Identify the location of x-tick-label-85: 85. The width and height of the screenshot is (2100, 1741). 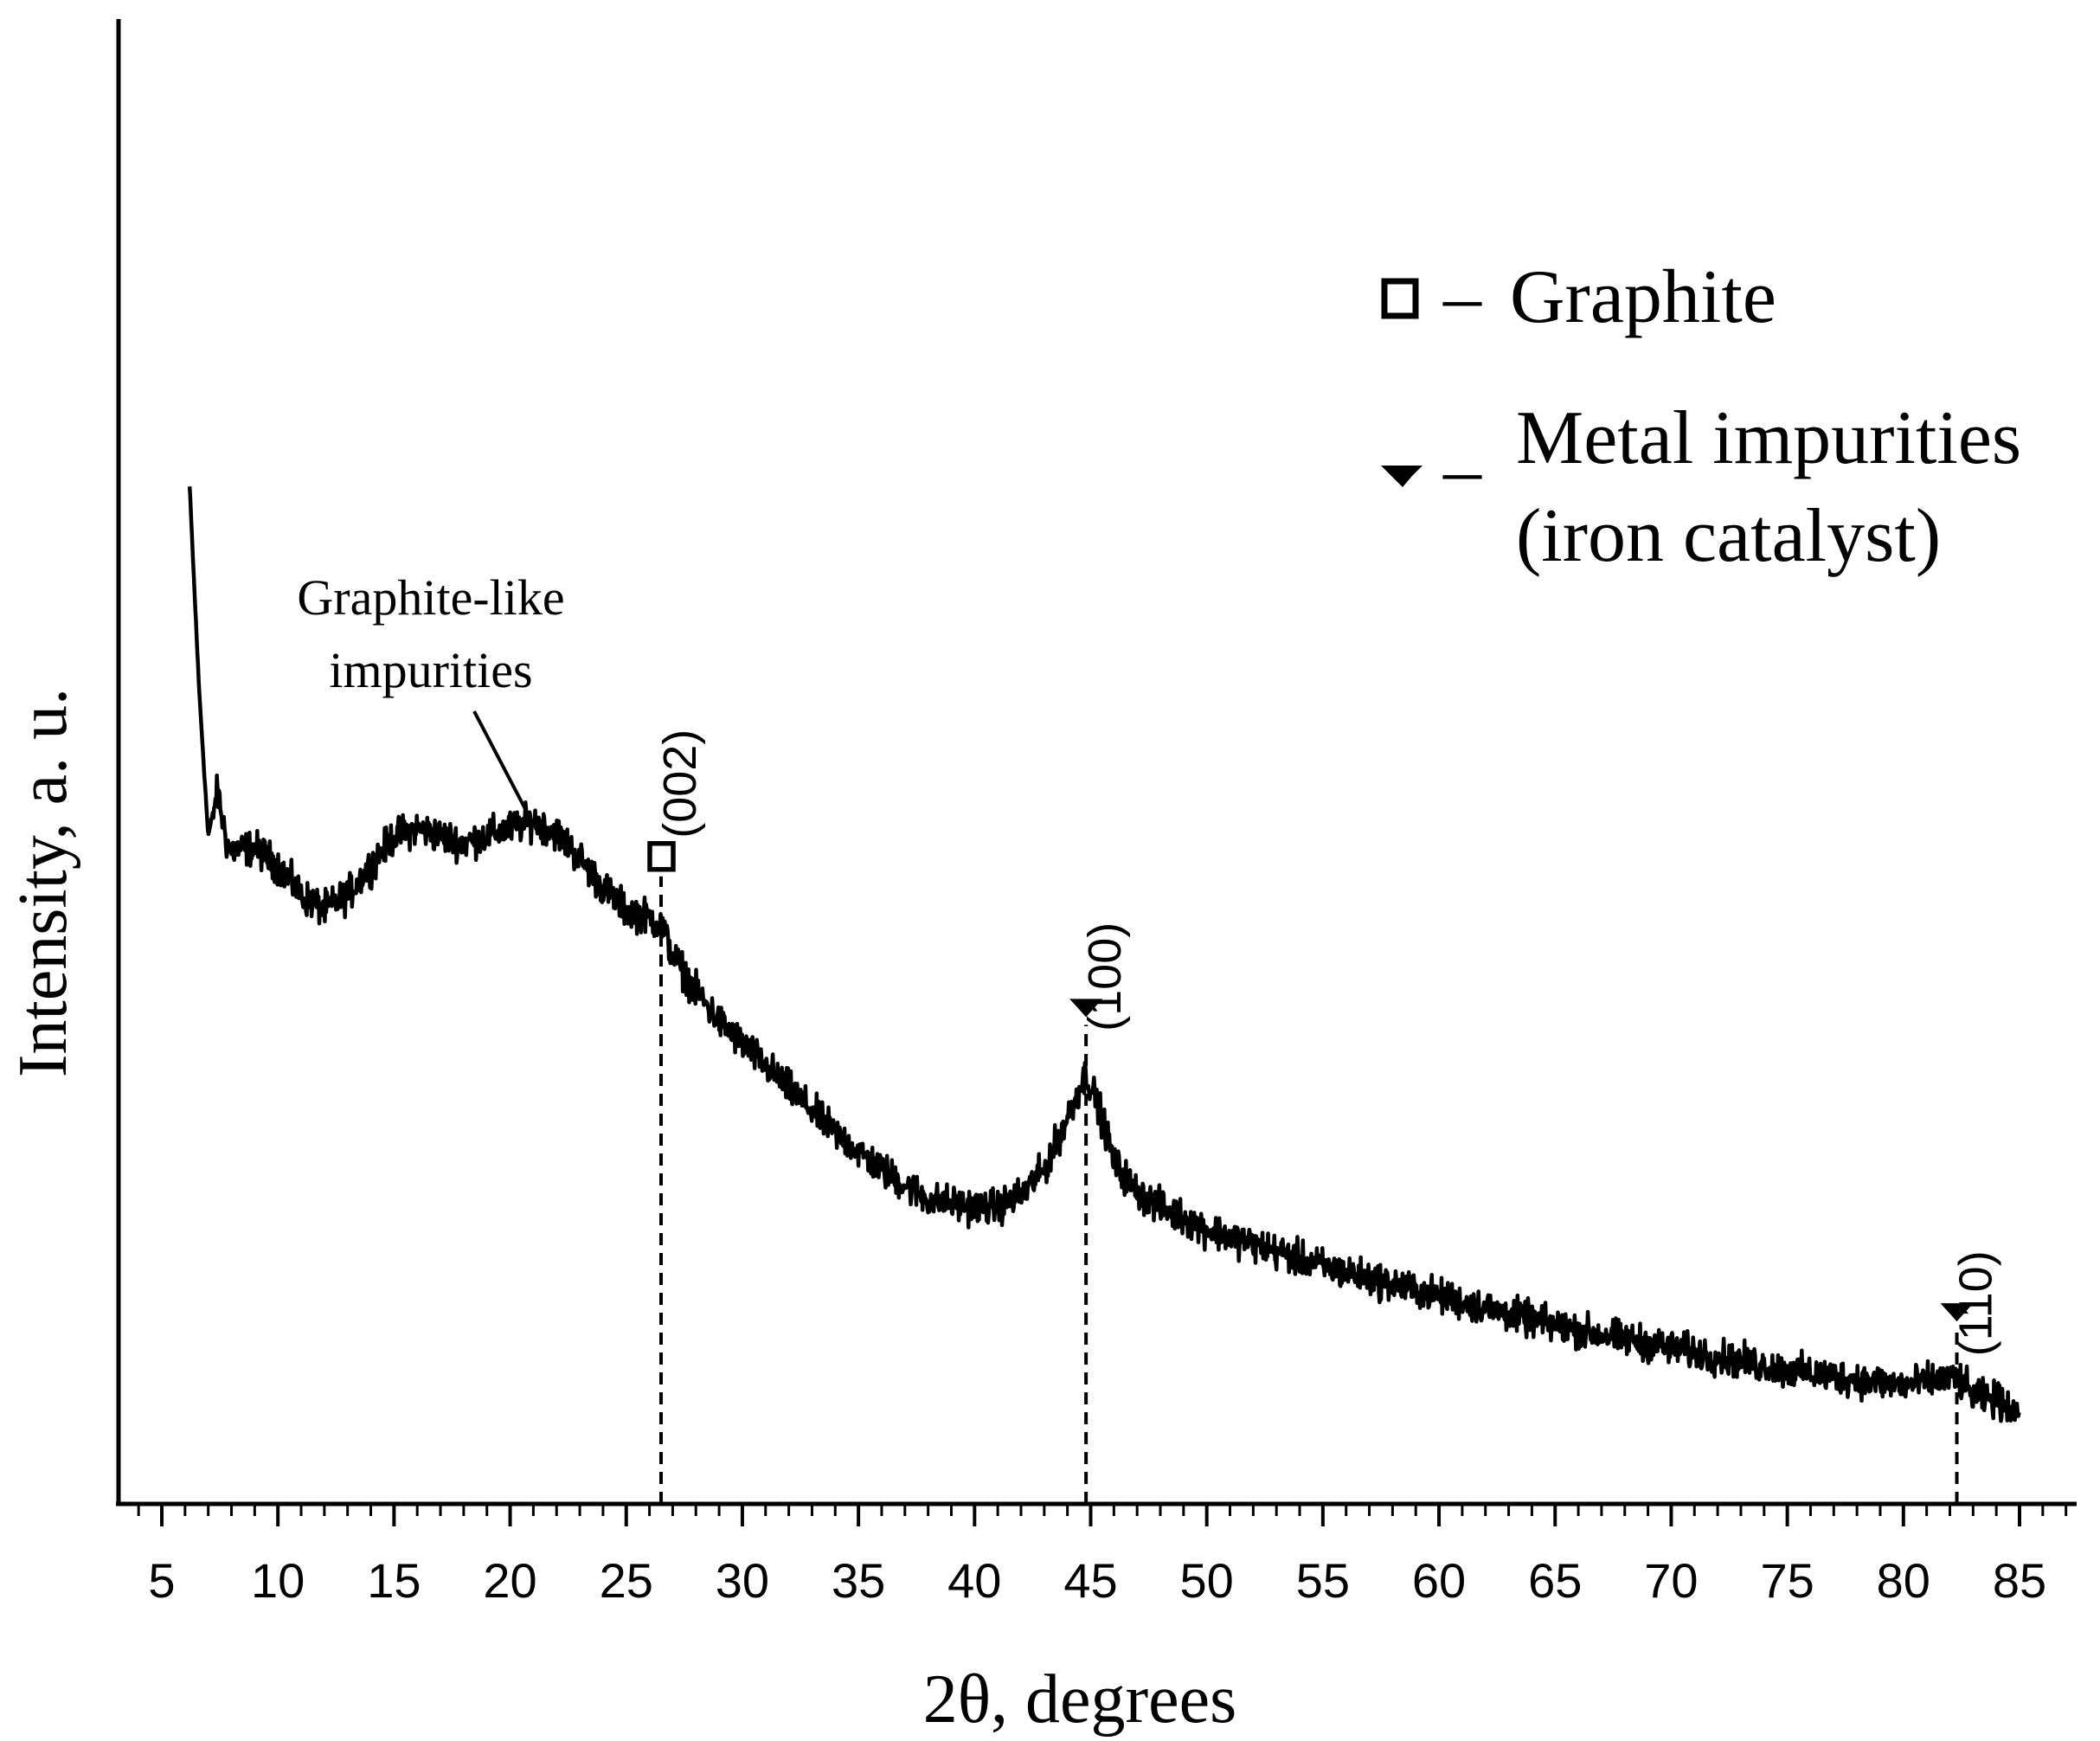
(2019, 1580).